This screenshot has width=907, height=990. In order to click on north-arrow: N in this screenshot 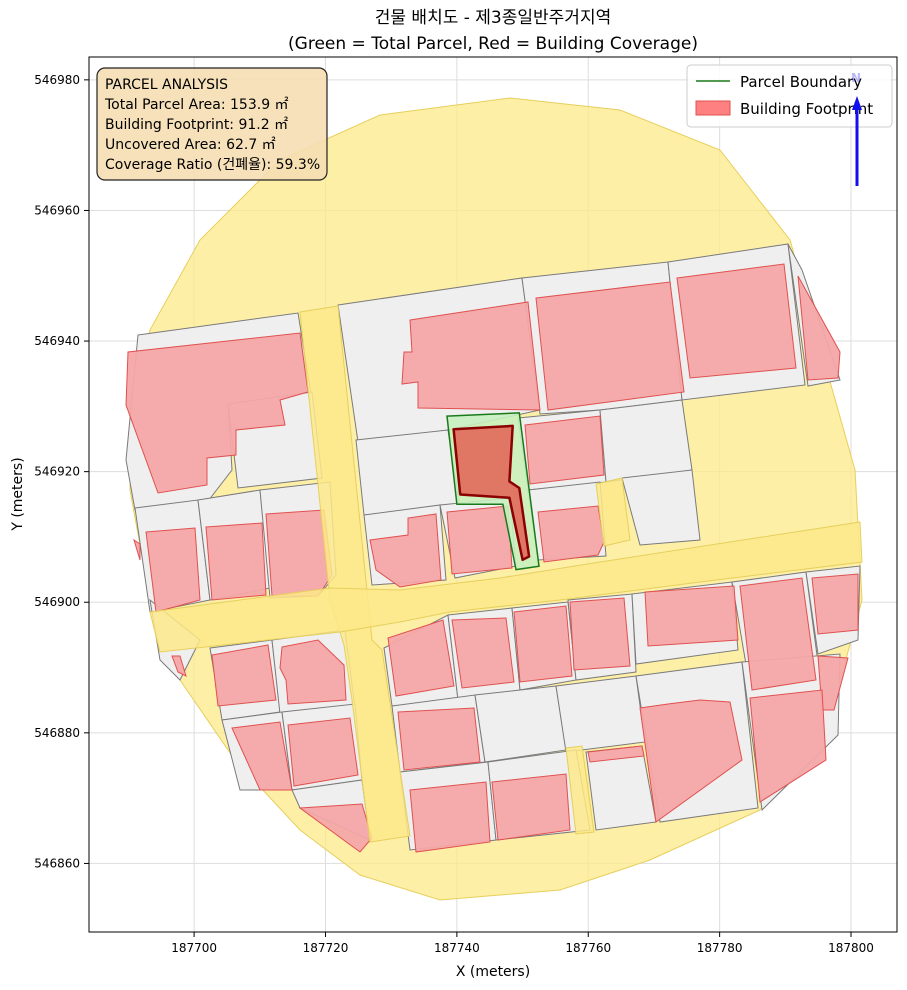, I will do `click(856, 128)`.